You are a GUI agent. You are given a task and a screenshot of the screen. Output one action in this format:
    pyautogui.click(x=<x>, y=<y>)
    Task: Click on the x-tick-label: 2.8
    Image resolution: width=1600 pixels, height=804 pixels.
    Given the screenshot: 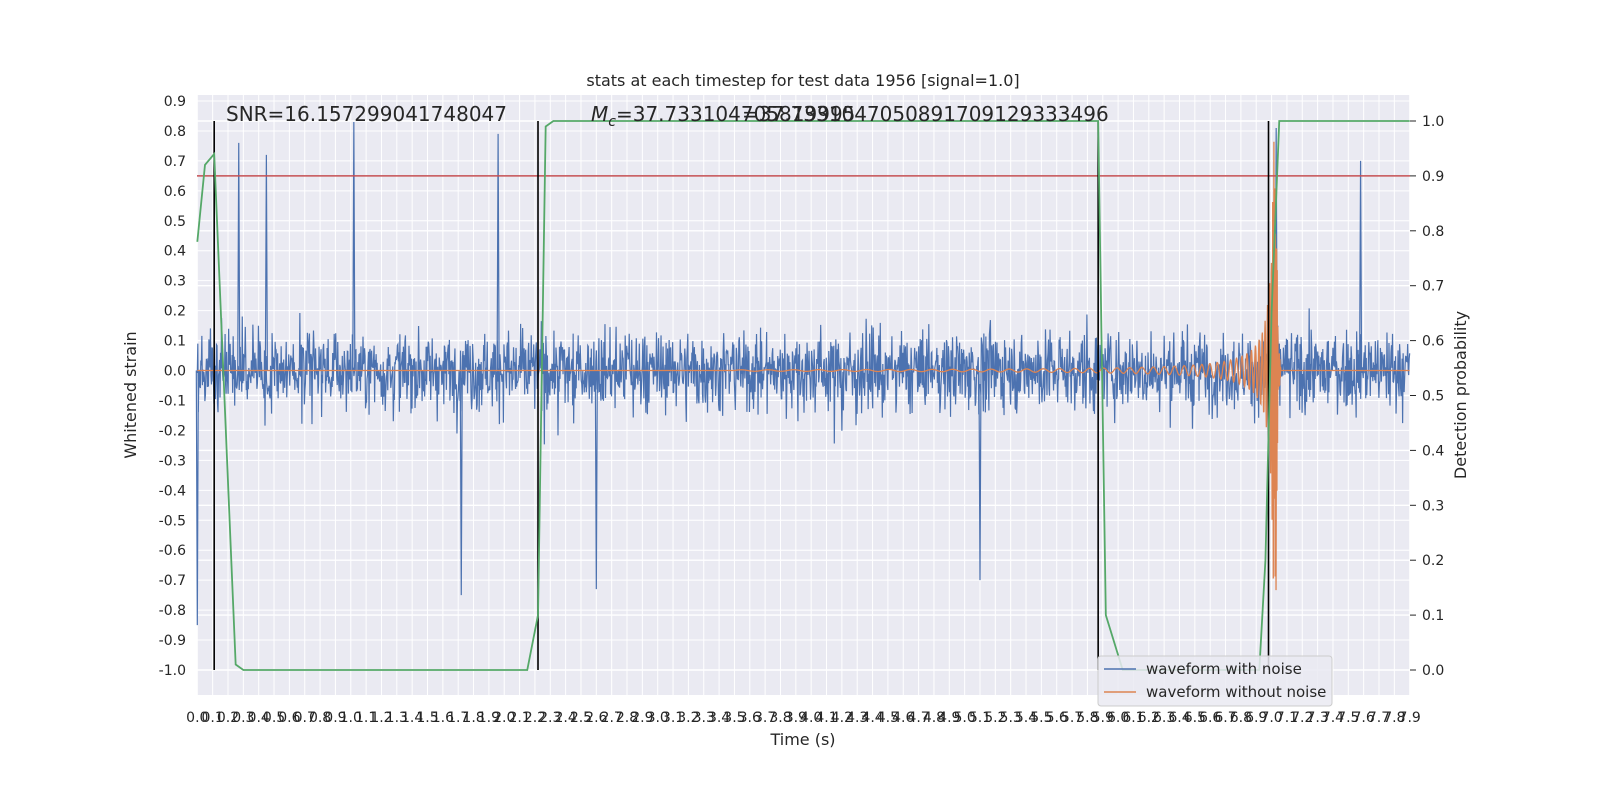 What is the action you would take?
    pyautogui.click(x=627, y=718)
    